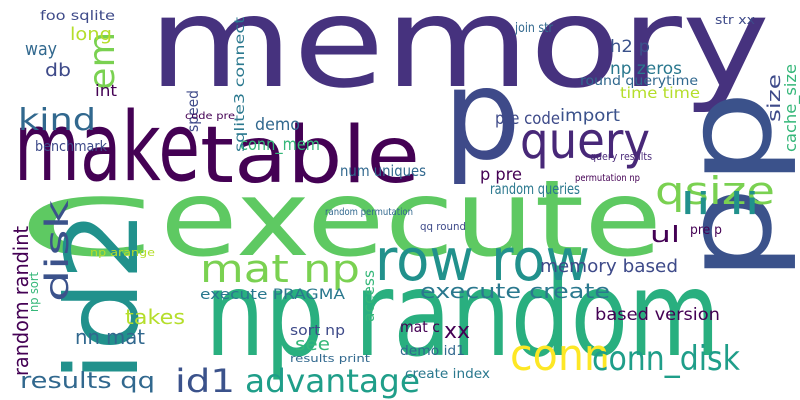  What do you see at coordinates (57, 250) in the screenshot?
I see `word: disk` at bounding box center [57, 250].